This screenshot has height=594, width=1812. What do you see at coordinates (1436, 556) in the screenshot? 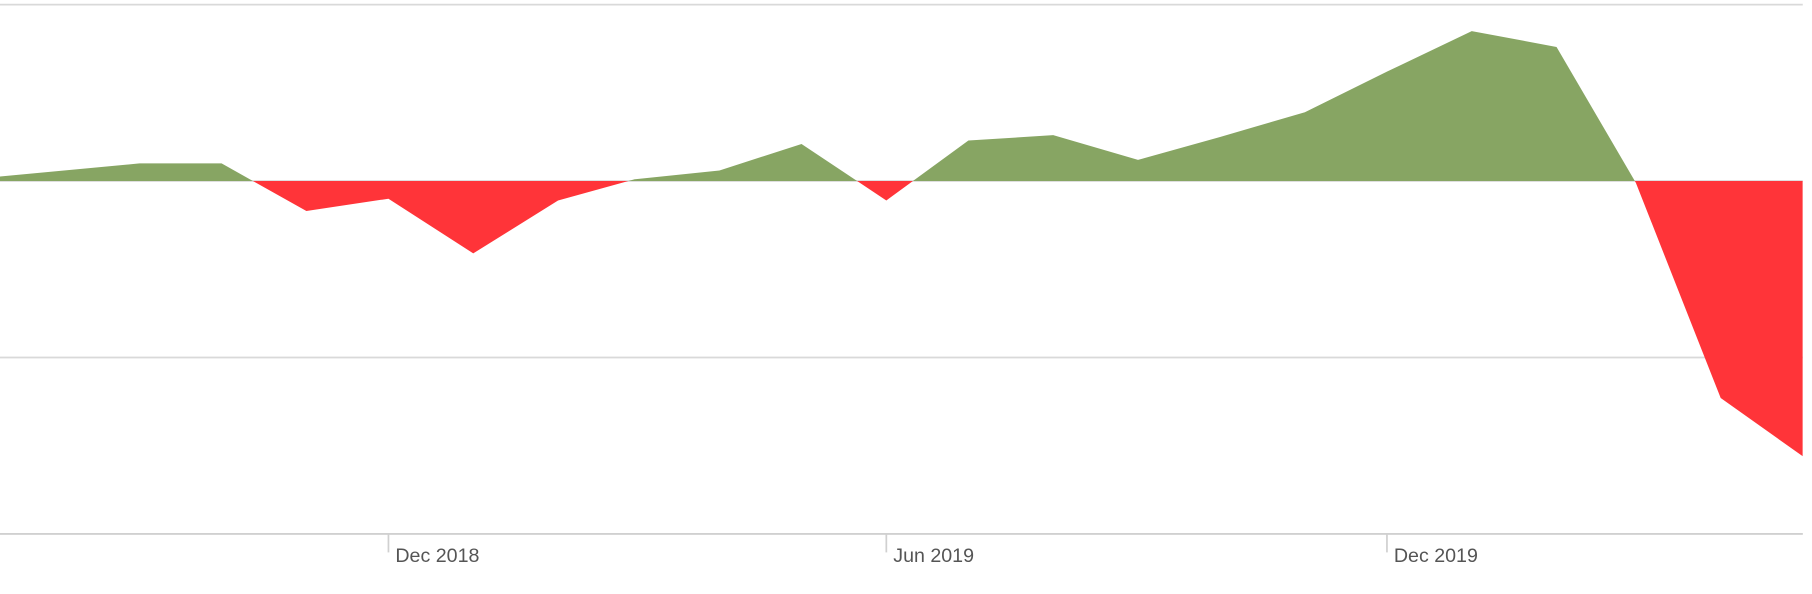
I see `x-tick-label: Dec 2019` at bounding box center [1436, 556].